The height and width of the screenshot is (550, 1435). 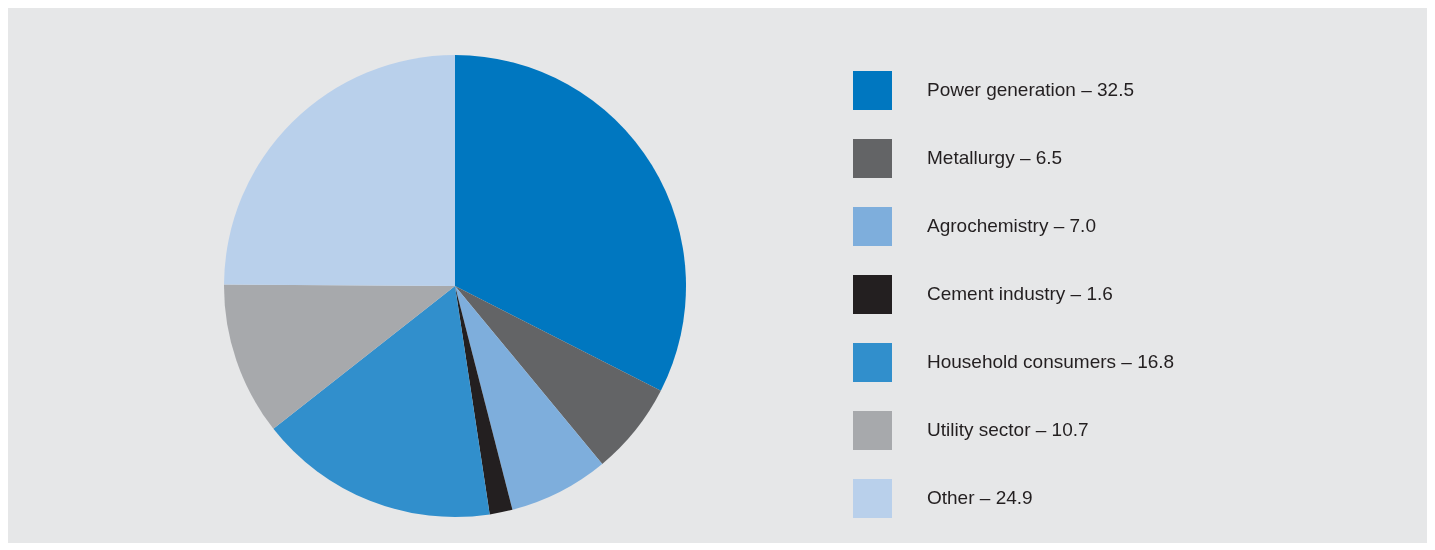 I want to click on legend-label: Metallurgy – 6.5, so click(x=995, y=158).